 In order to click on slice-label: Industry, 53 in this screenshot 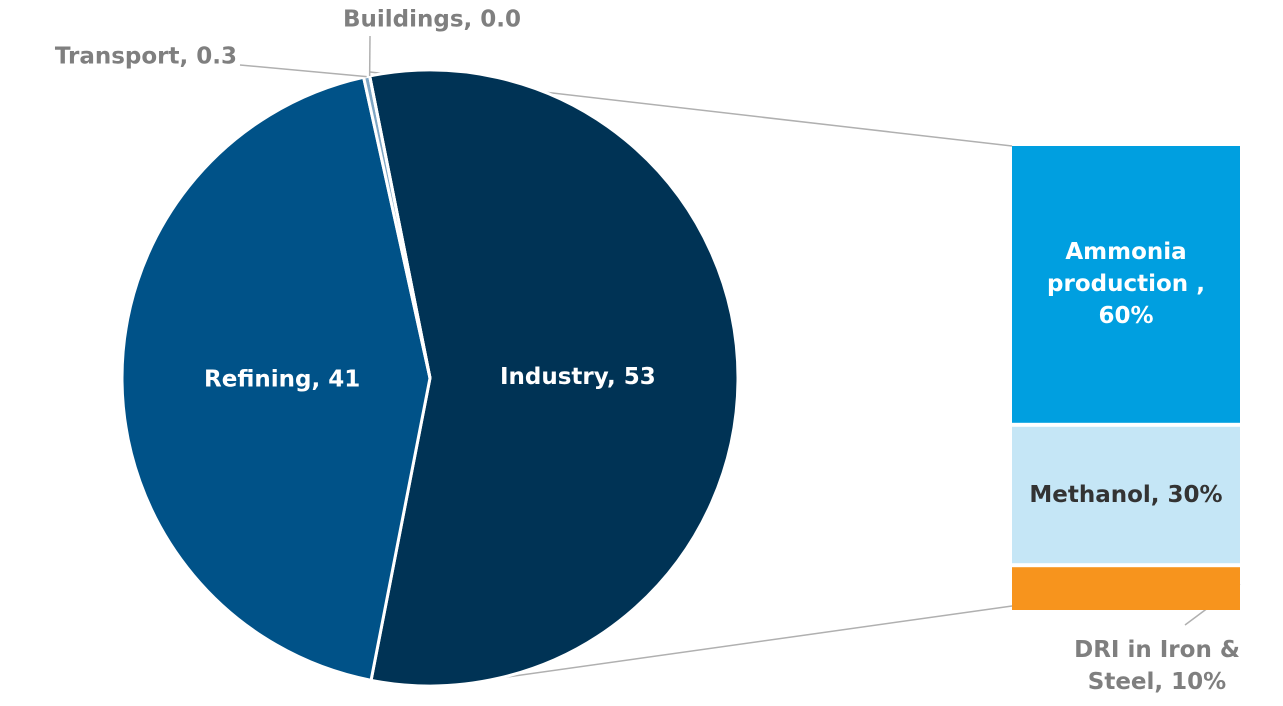, I will do `click(578, 377)`.